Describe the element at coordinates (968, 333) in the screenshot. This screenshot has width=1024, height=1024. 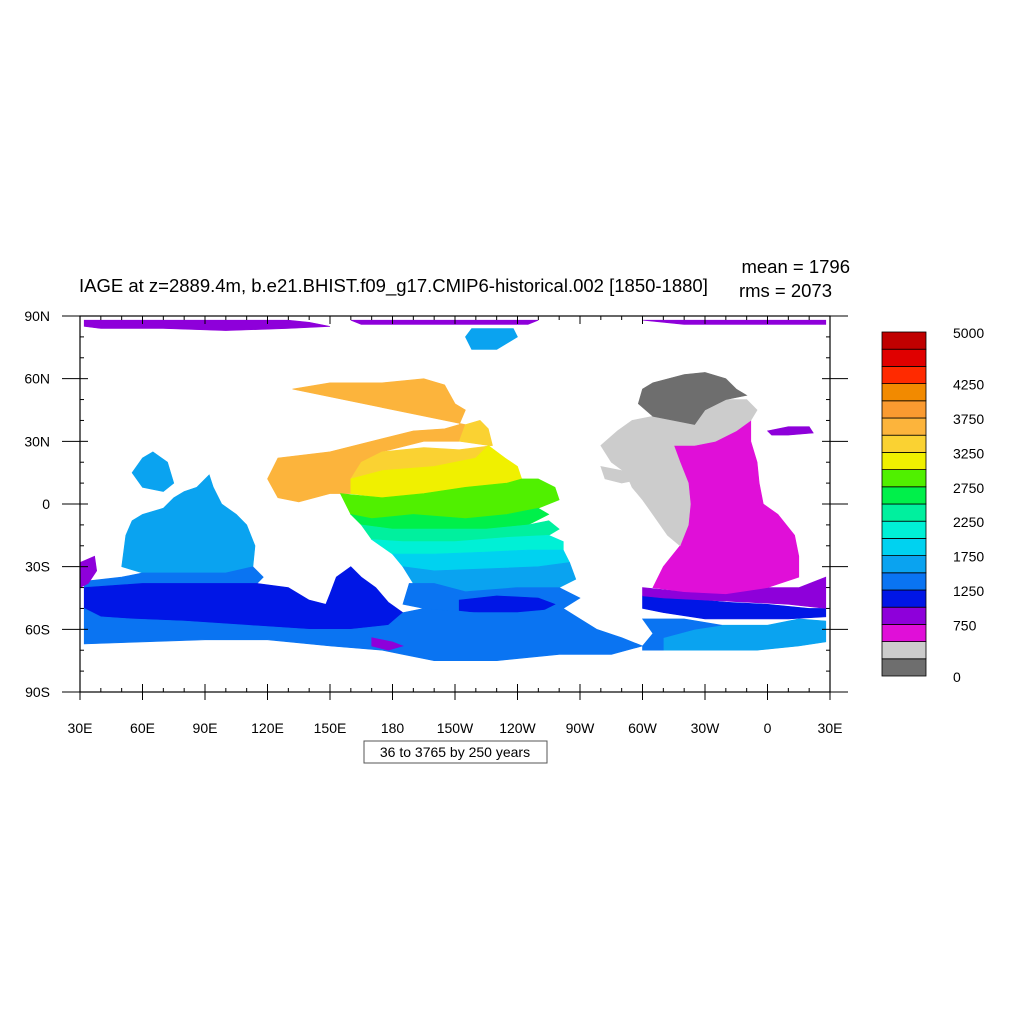
I see `colorbar-label: 5000` at that location.